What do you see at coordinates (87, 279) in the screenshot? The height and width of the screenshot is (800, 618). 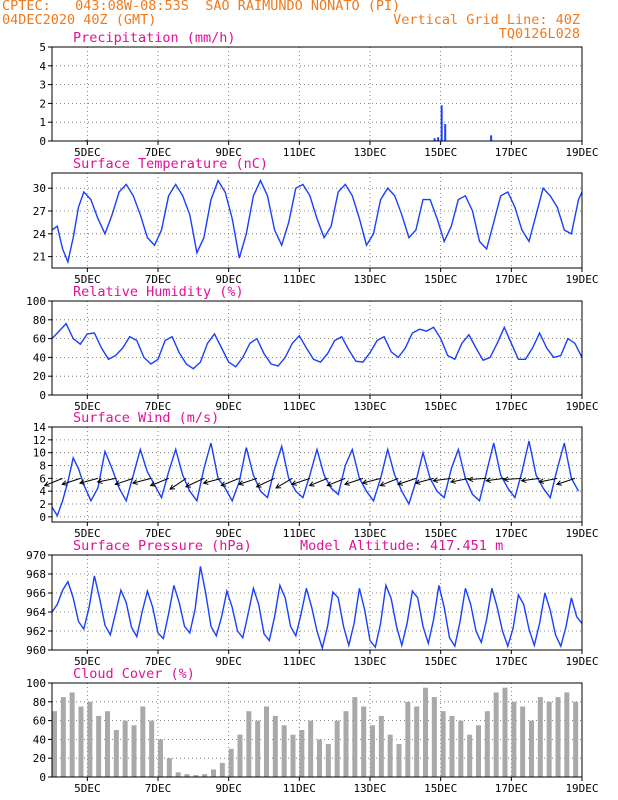 I see `temp-xtick-label: 5DEC` at bounding box center [87, 279].